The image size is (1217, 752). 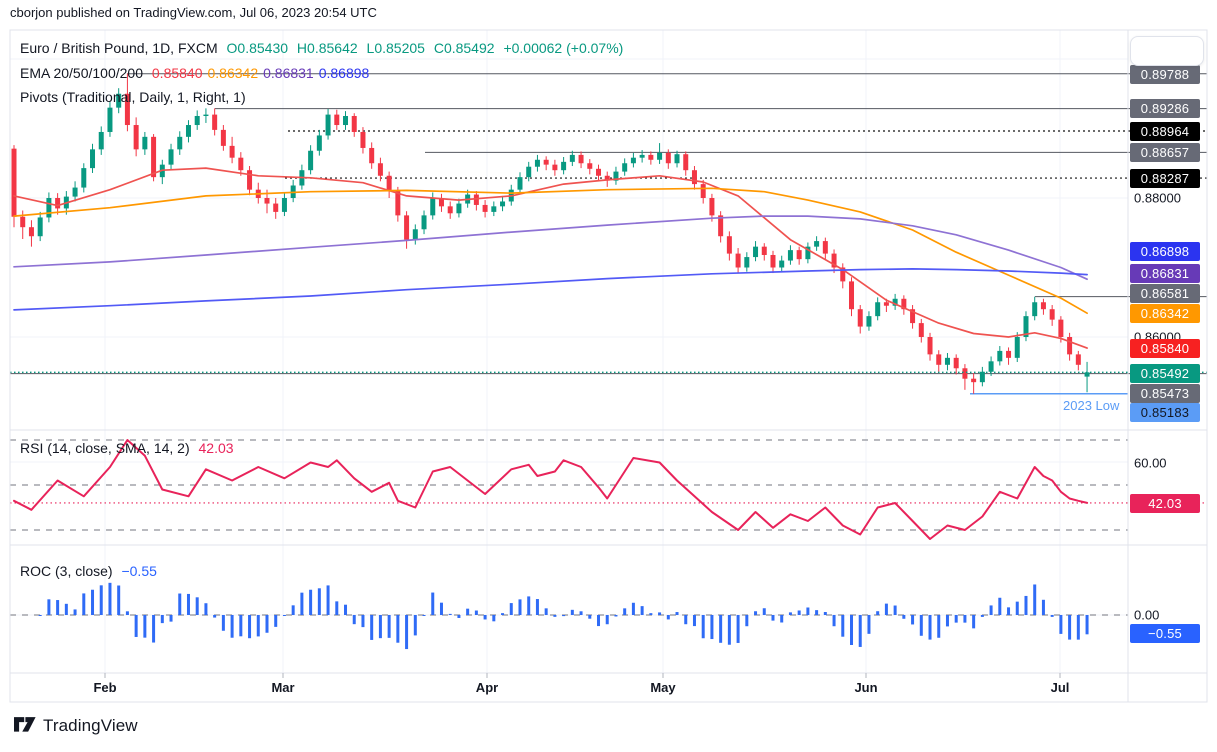 I want to click on price-axis-label: 0.86581, so click(x=1165, y=293).